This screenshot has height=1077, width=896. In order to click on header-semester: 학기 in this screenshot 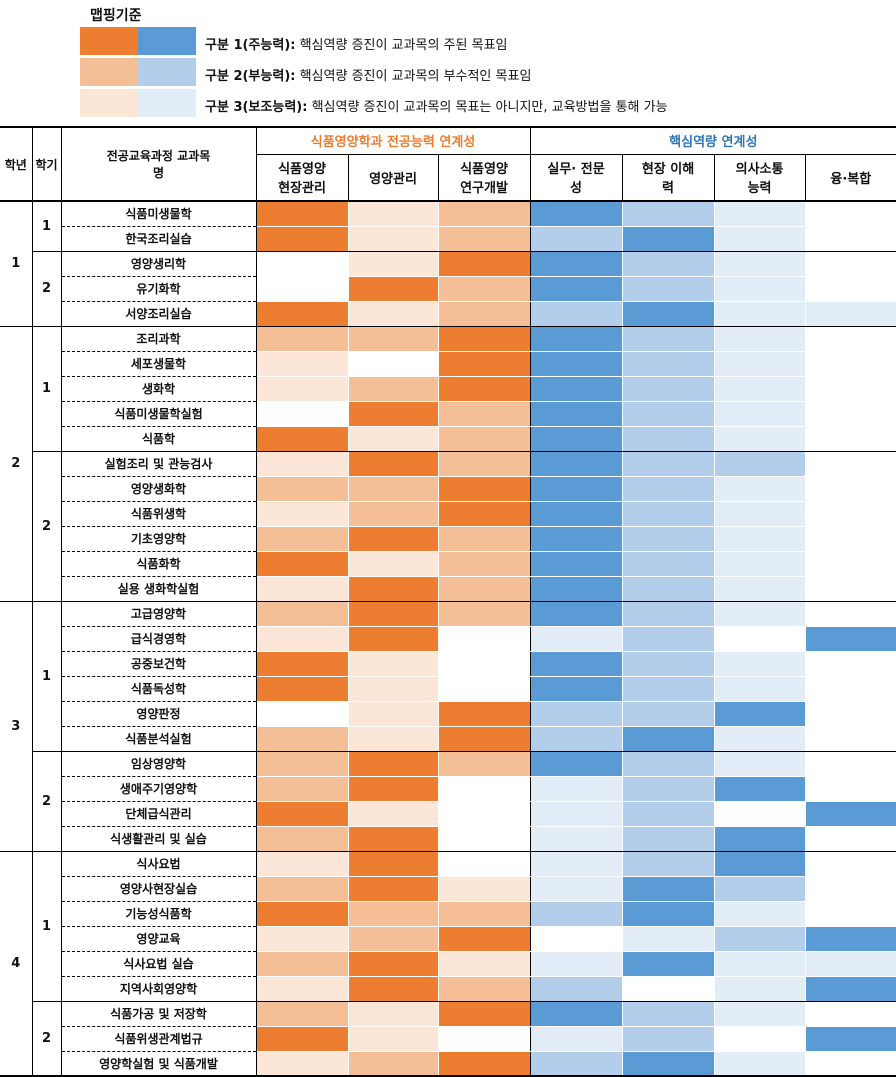, I will do `click(47, 164)`.